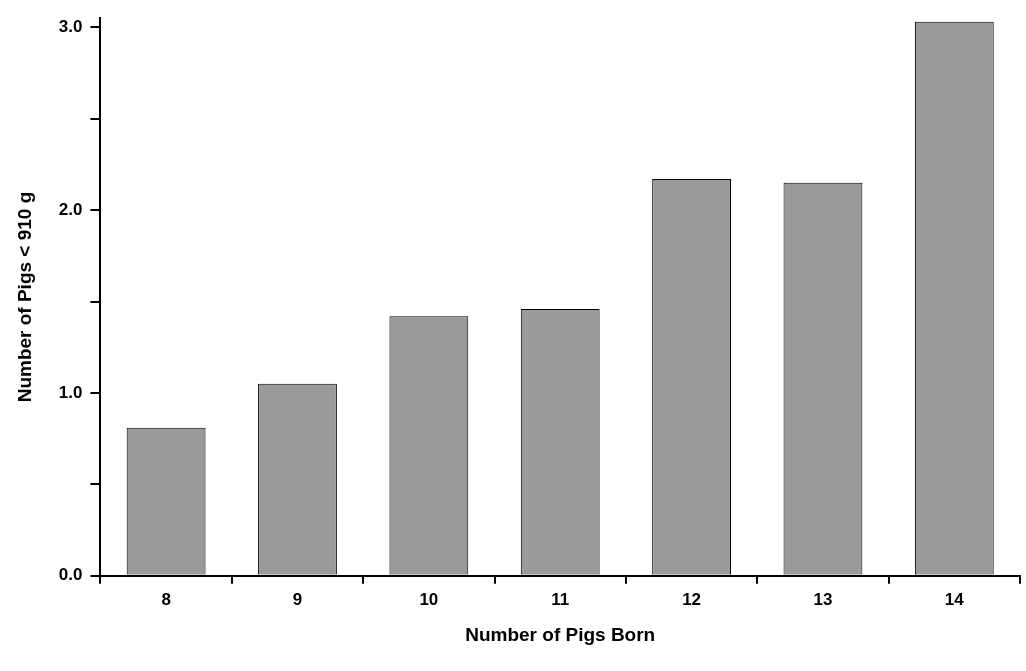  What do you see at coordinates (297, 599) in the screenshot?
I see `x-tick-label: 9` at bounding box center [297, 599].